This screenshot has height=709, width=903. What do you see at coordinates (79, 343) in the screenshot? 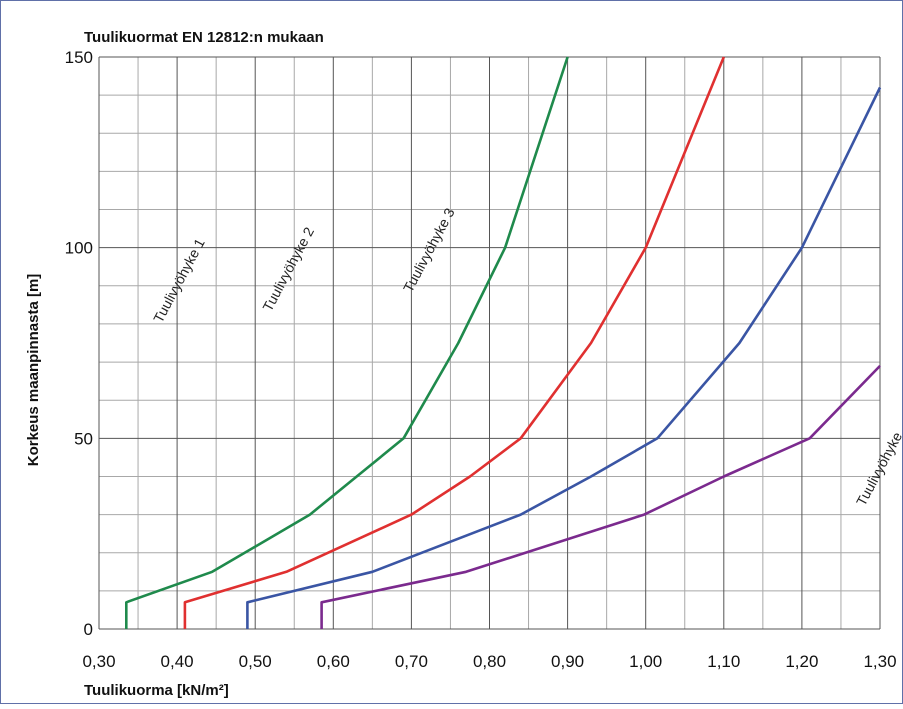
I see `y-tick-labels: 0 50 100 150` at bounding box center [79, 343].